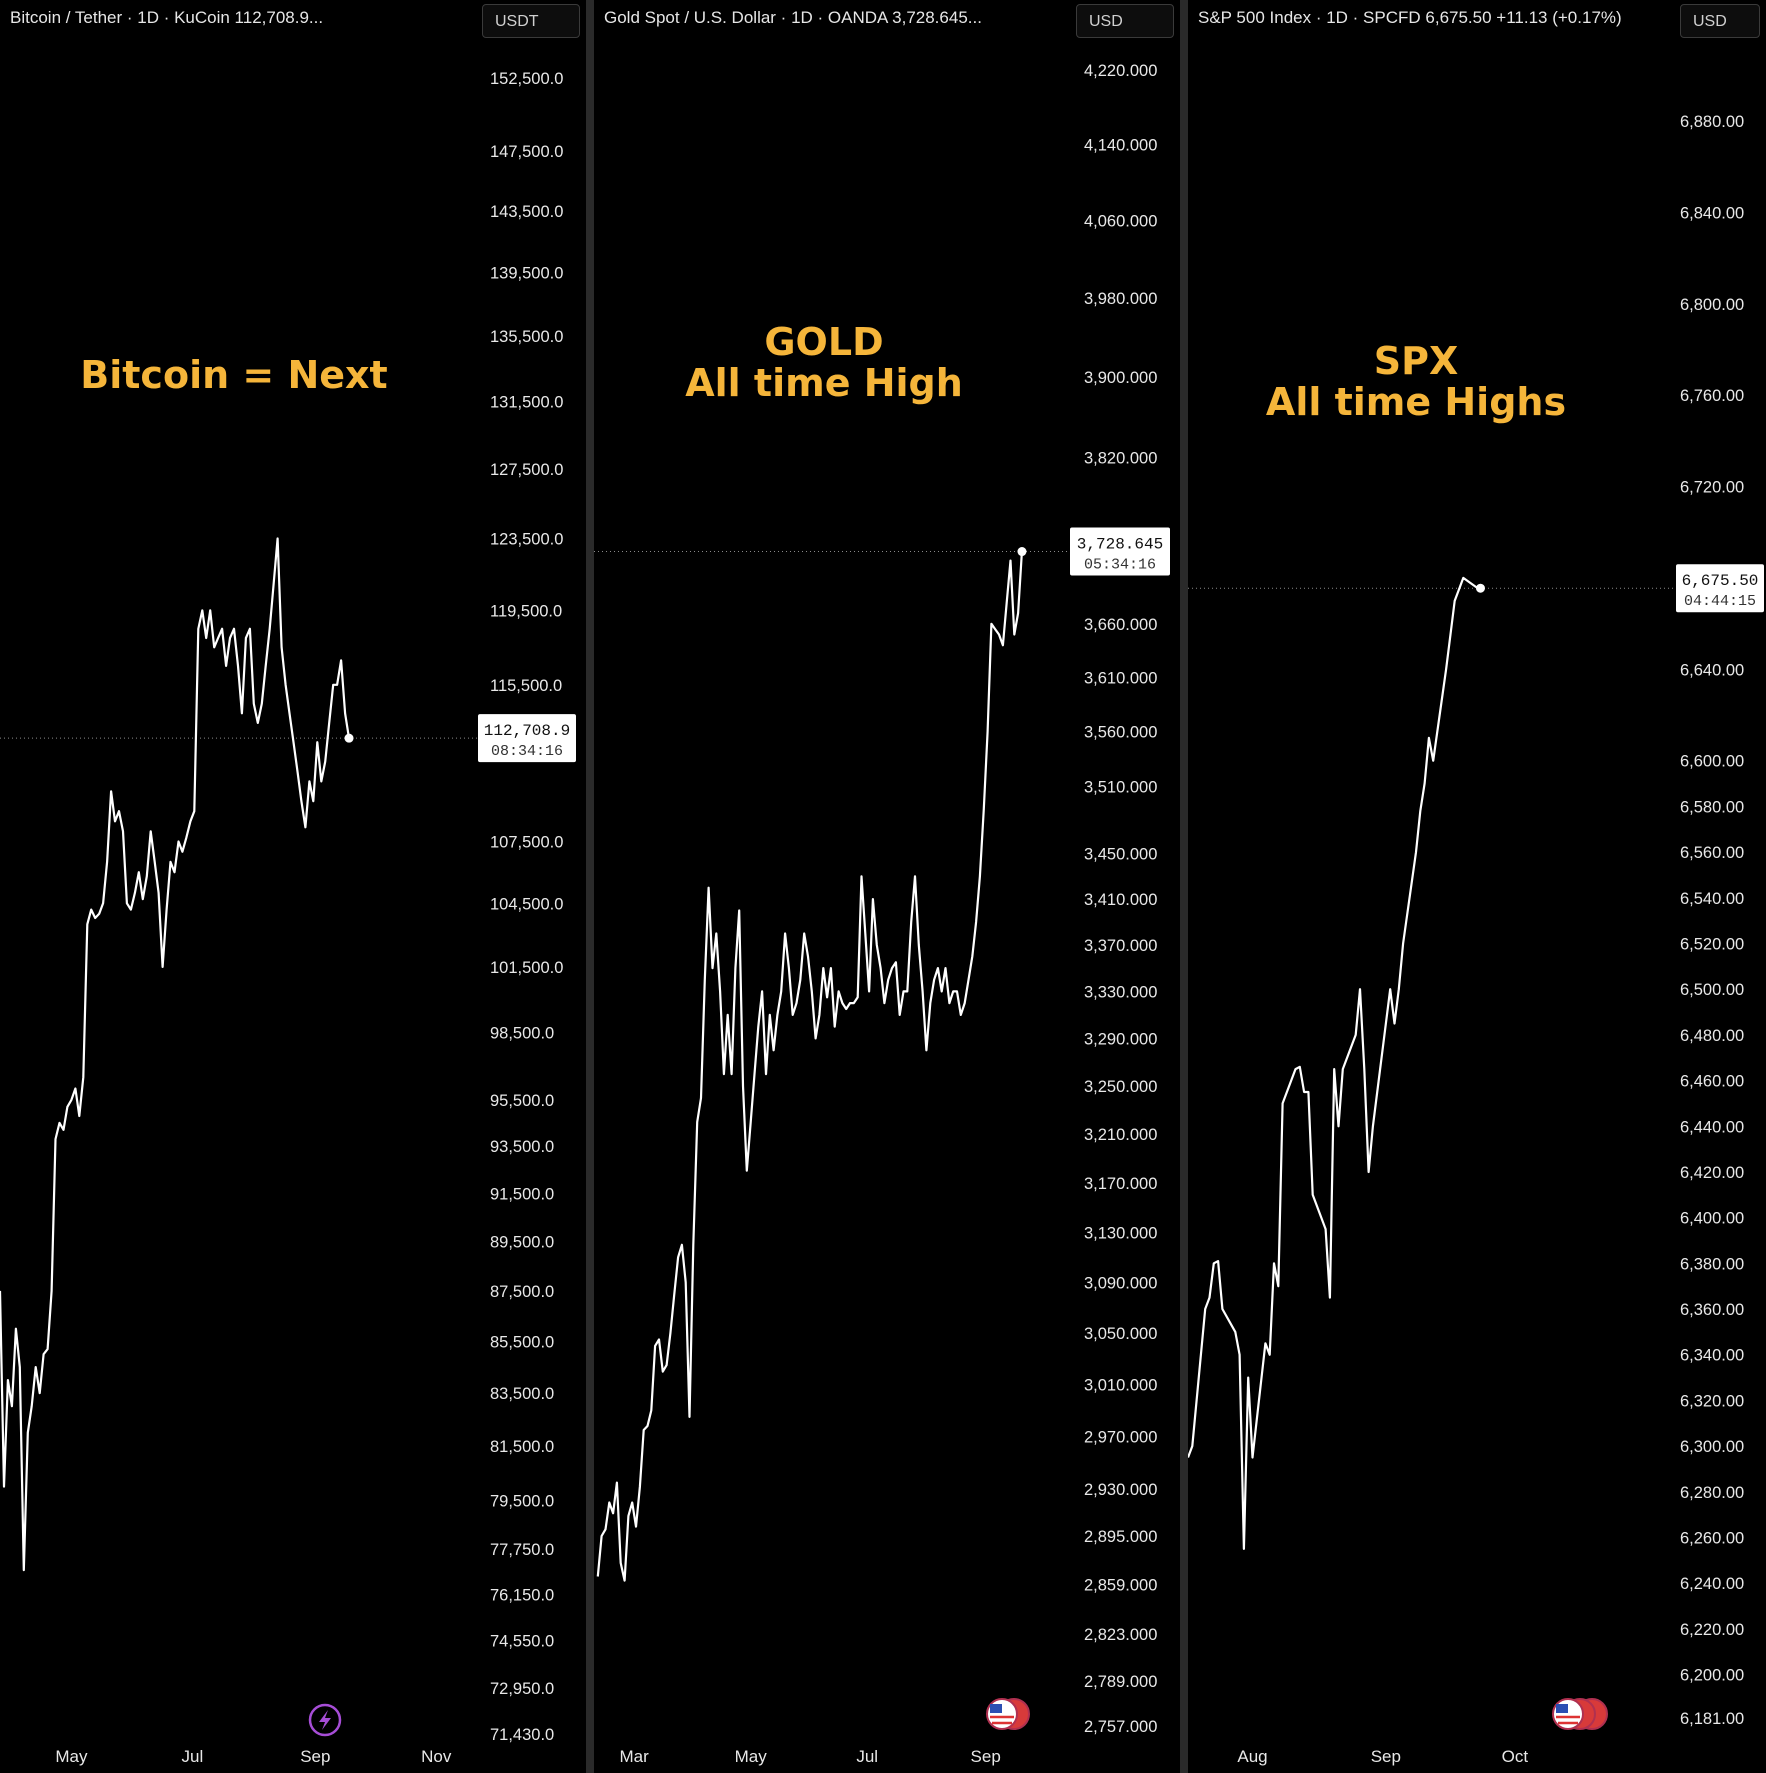 The height and width of the screenshot is (1773, 1766). I want to click on y-tick-label: 3,510.000, so click(1120, 788).